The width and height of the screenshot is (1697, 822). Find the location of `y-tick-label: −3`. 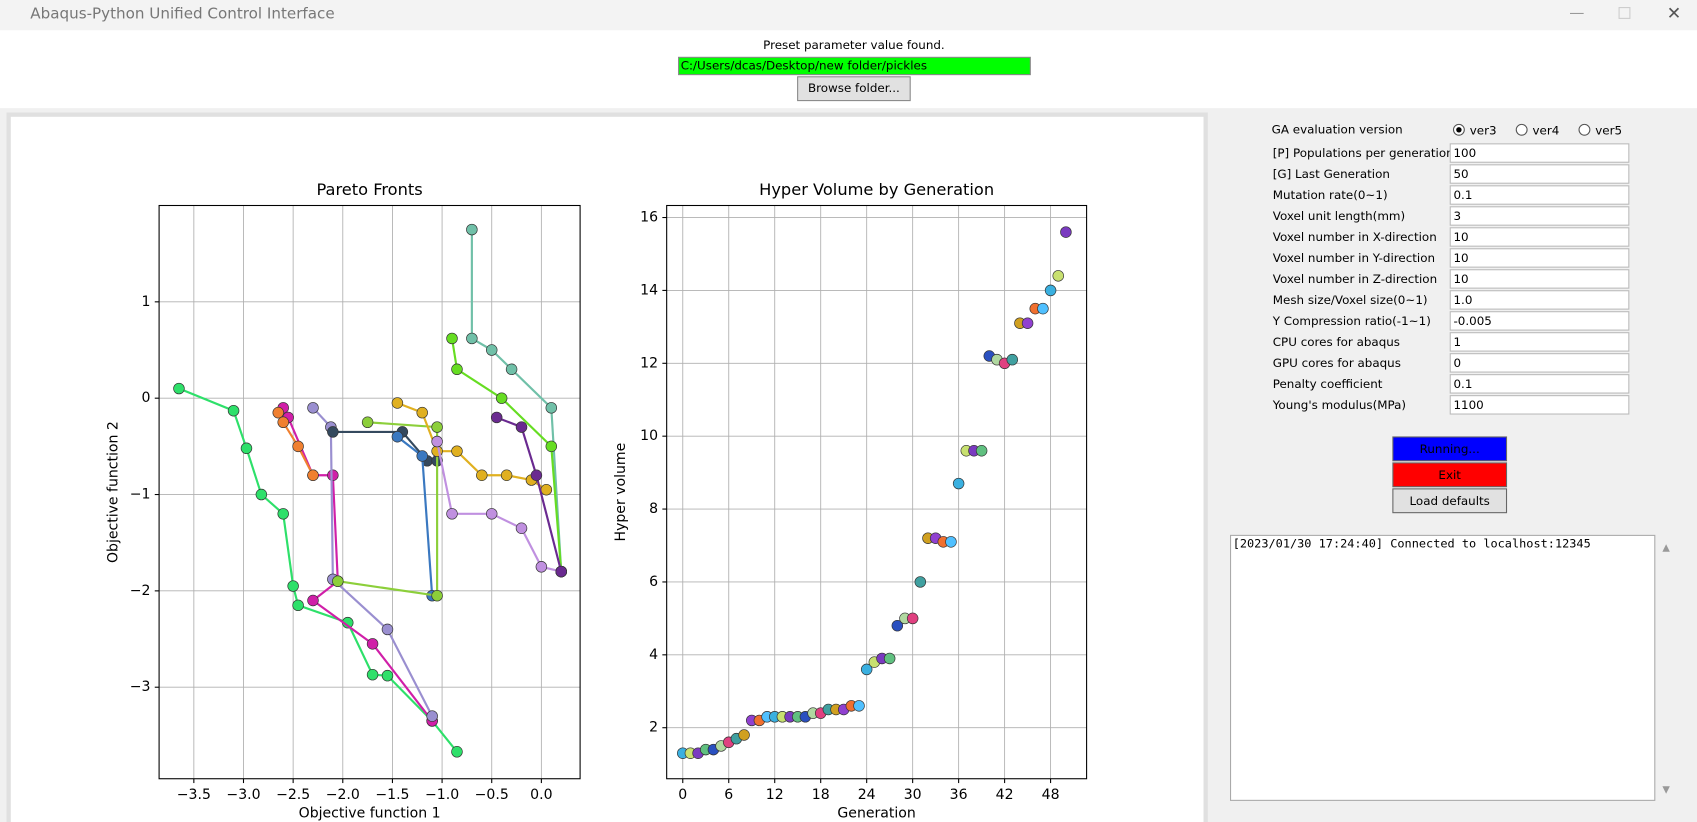

y-tick-label: −3 is located at coordinates (140, 687).